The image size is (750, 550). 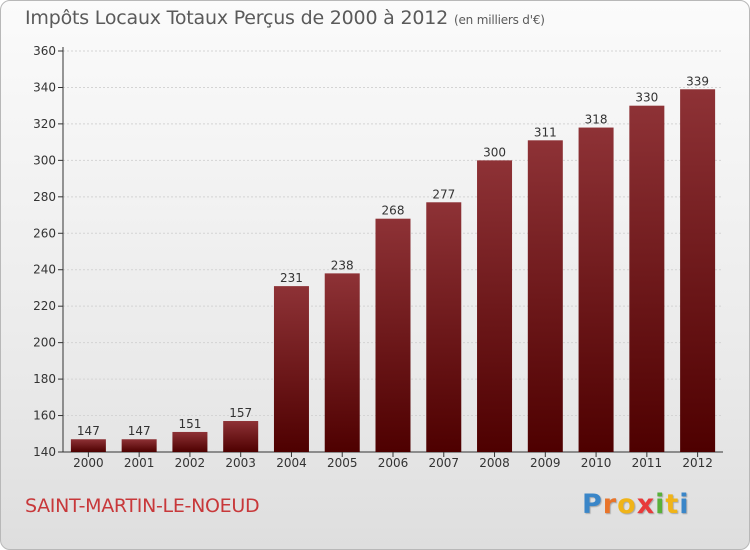 I want to click on x-tick-label-2000: 2000, so click(x=88, y=463).